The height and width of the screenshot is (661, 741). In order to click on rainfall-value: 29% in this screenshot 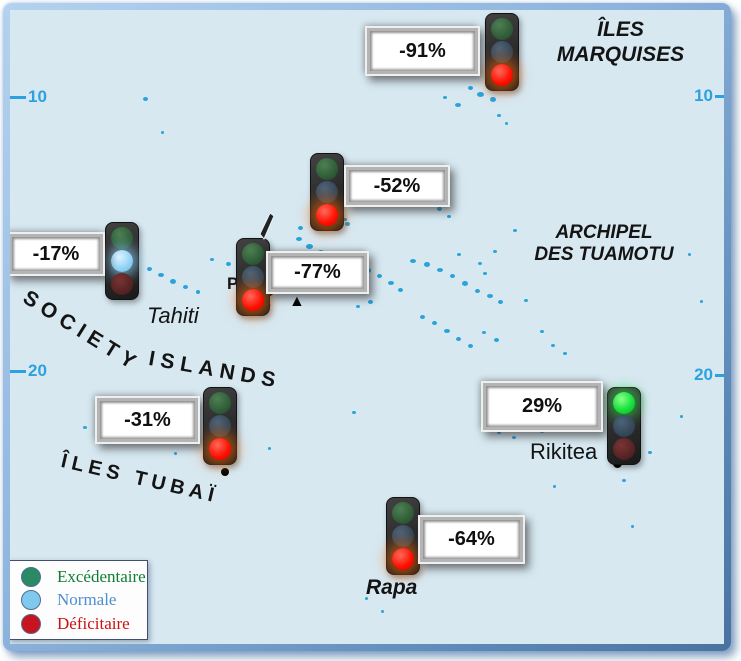, I will do `click(542, 406)`.